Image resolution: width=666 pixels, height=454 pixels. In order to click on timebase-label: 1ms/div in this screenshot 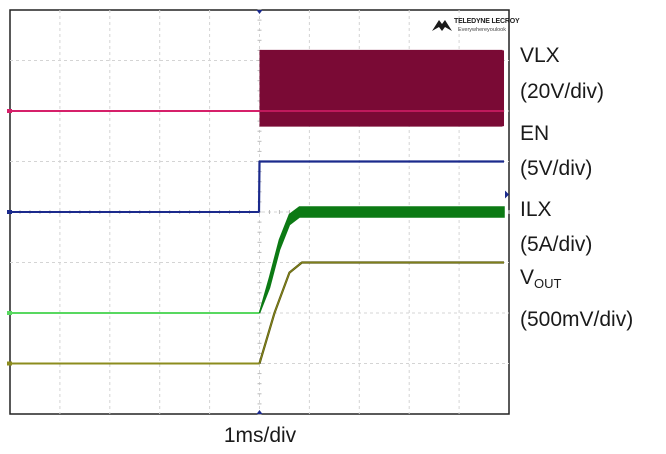, I will do `click(260, 435)`.